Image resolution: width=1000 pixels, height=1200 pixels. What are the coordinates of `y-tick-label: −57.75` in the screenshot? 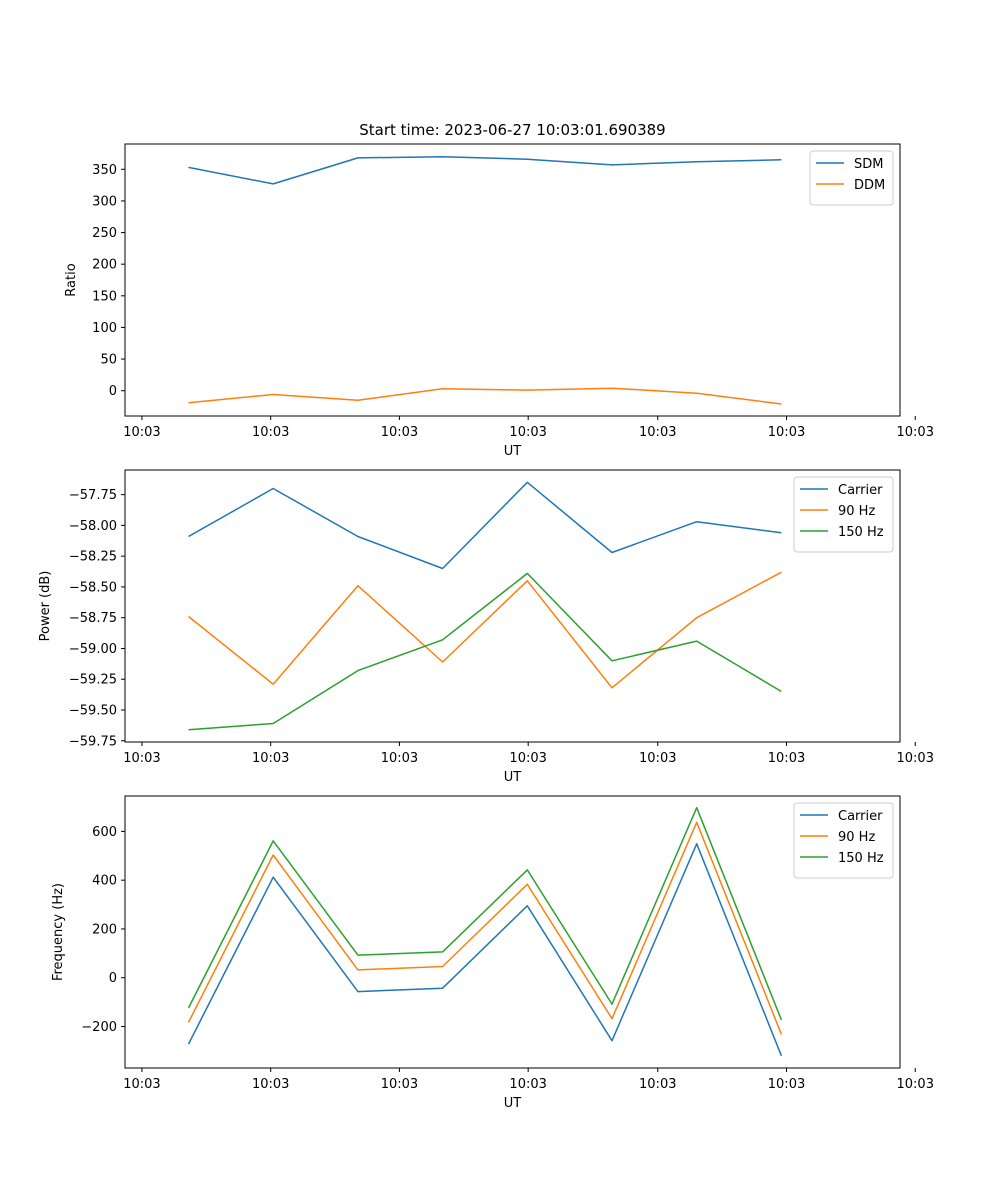 It's located at (93, 495).